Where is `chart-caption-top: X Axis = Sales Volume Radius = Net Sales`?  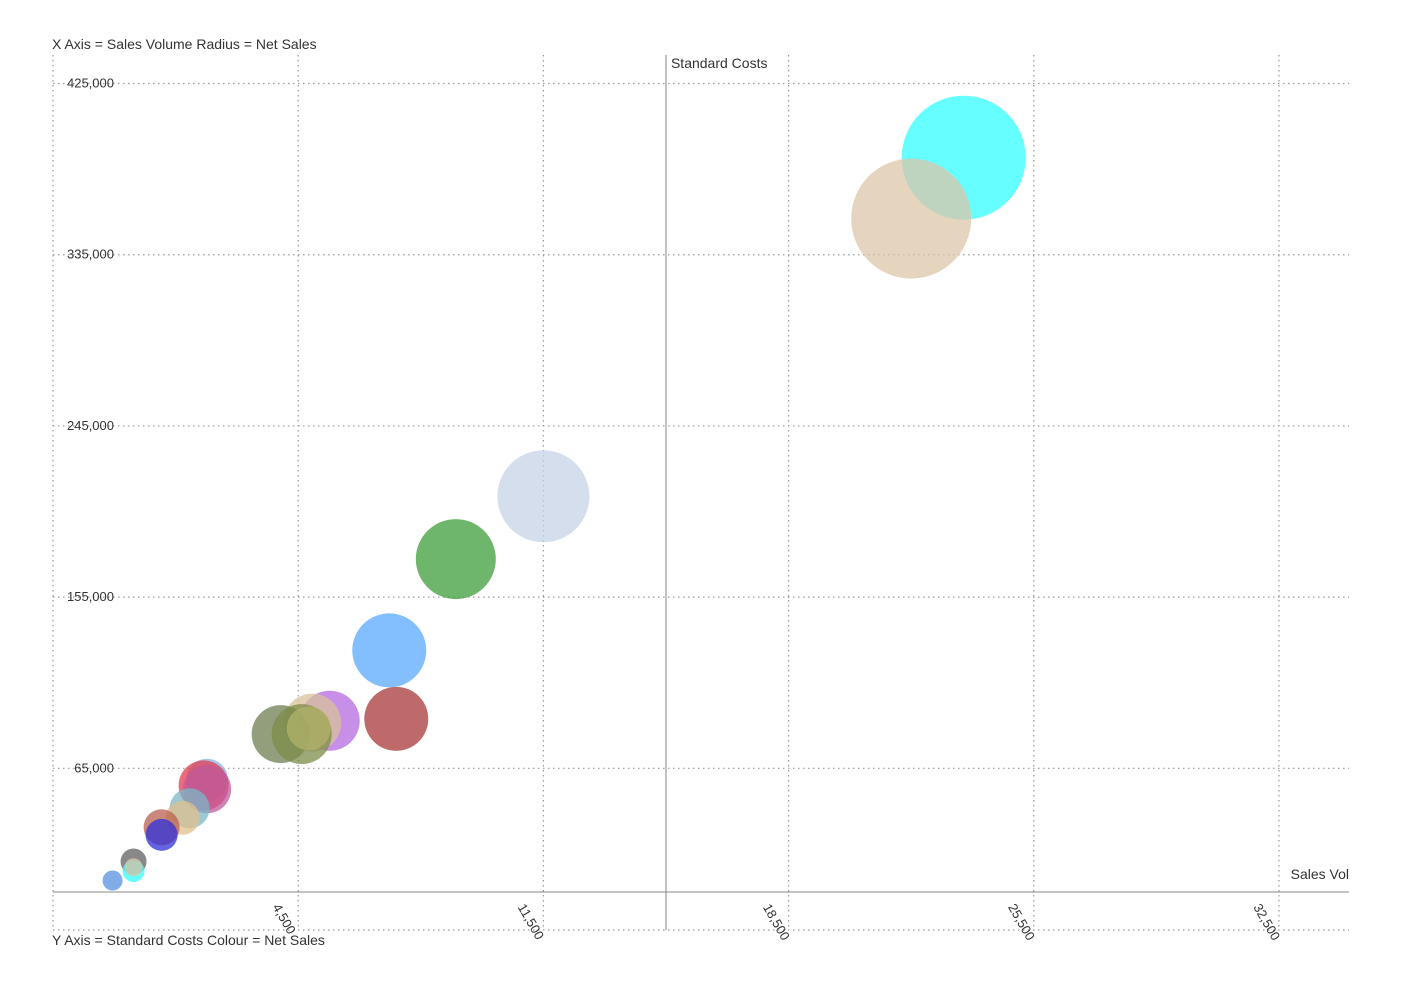 chart-caption-top: X Axis = Sales Volume Radius = Net Sales is located at coordinates (184, 44).